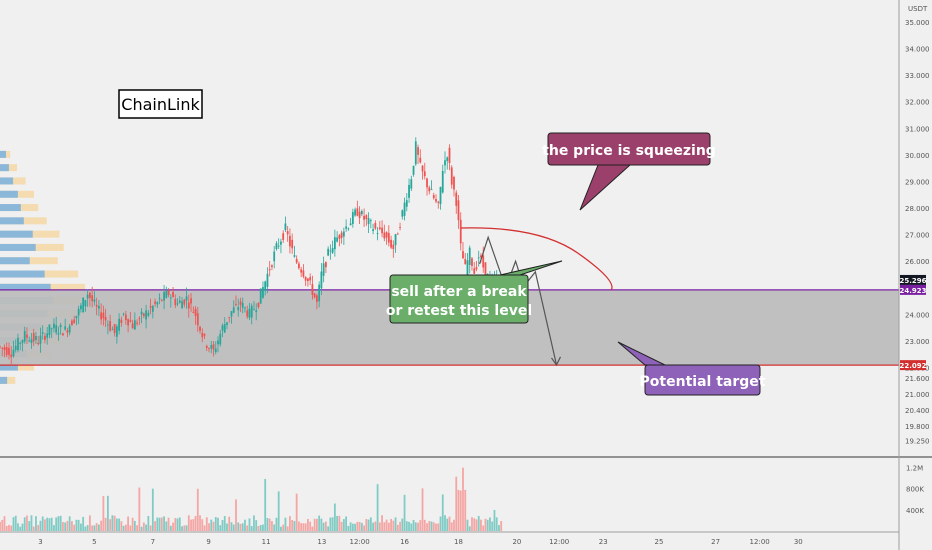 The height and width of the screenshot is (550, 932). What do you see at coordinates (917, 427) in the screenshot?
I see `price-tick-label: 19.800` at bounding box center [917, 427].